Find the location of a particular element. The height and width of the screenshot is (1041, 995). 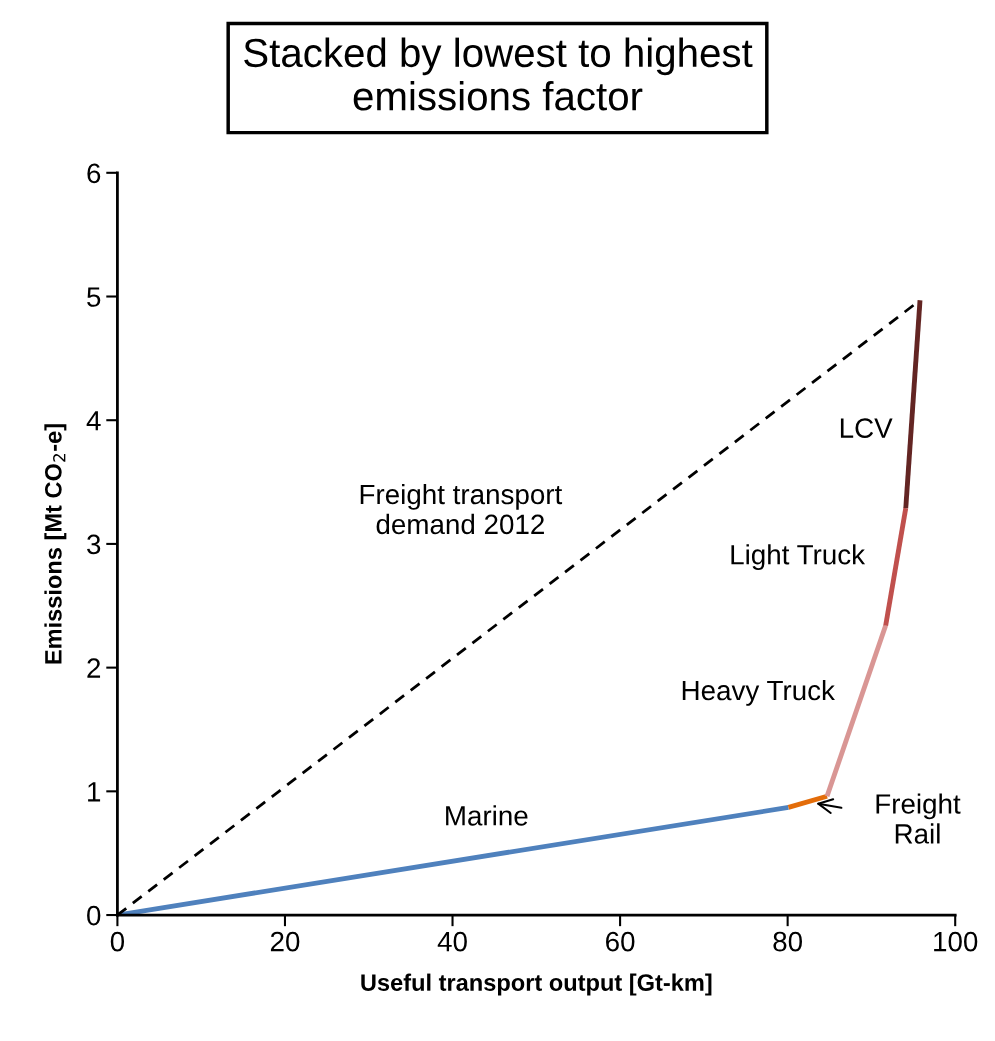

series-label: Light Truck is located at coordinates (798, 557).